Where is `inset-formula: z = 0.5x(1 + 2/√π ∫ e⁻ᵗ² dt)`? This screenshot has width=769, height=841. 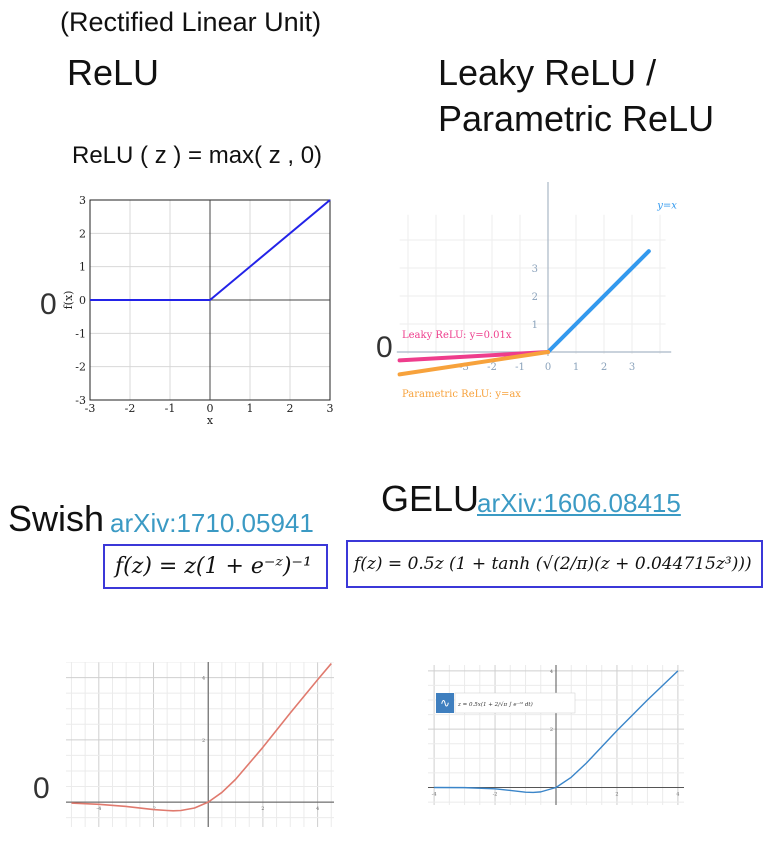 inset-formula: z = 0.5x(1 + 2/√π ∫ e⁻ᵗ² dt) is located at coordinates (495, 704).